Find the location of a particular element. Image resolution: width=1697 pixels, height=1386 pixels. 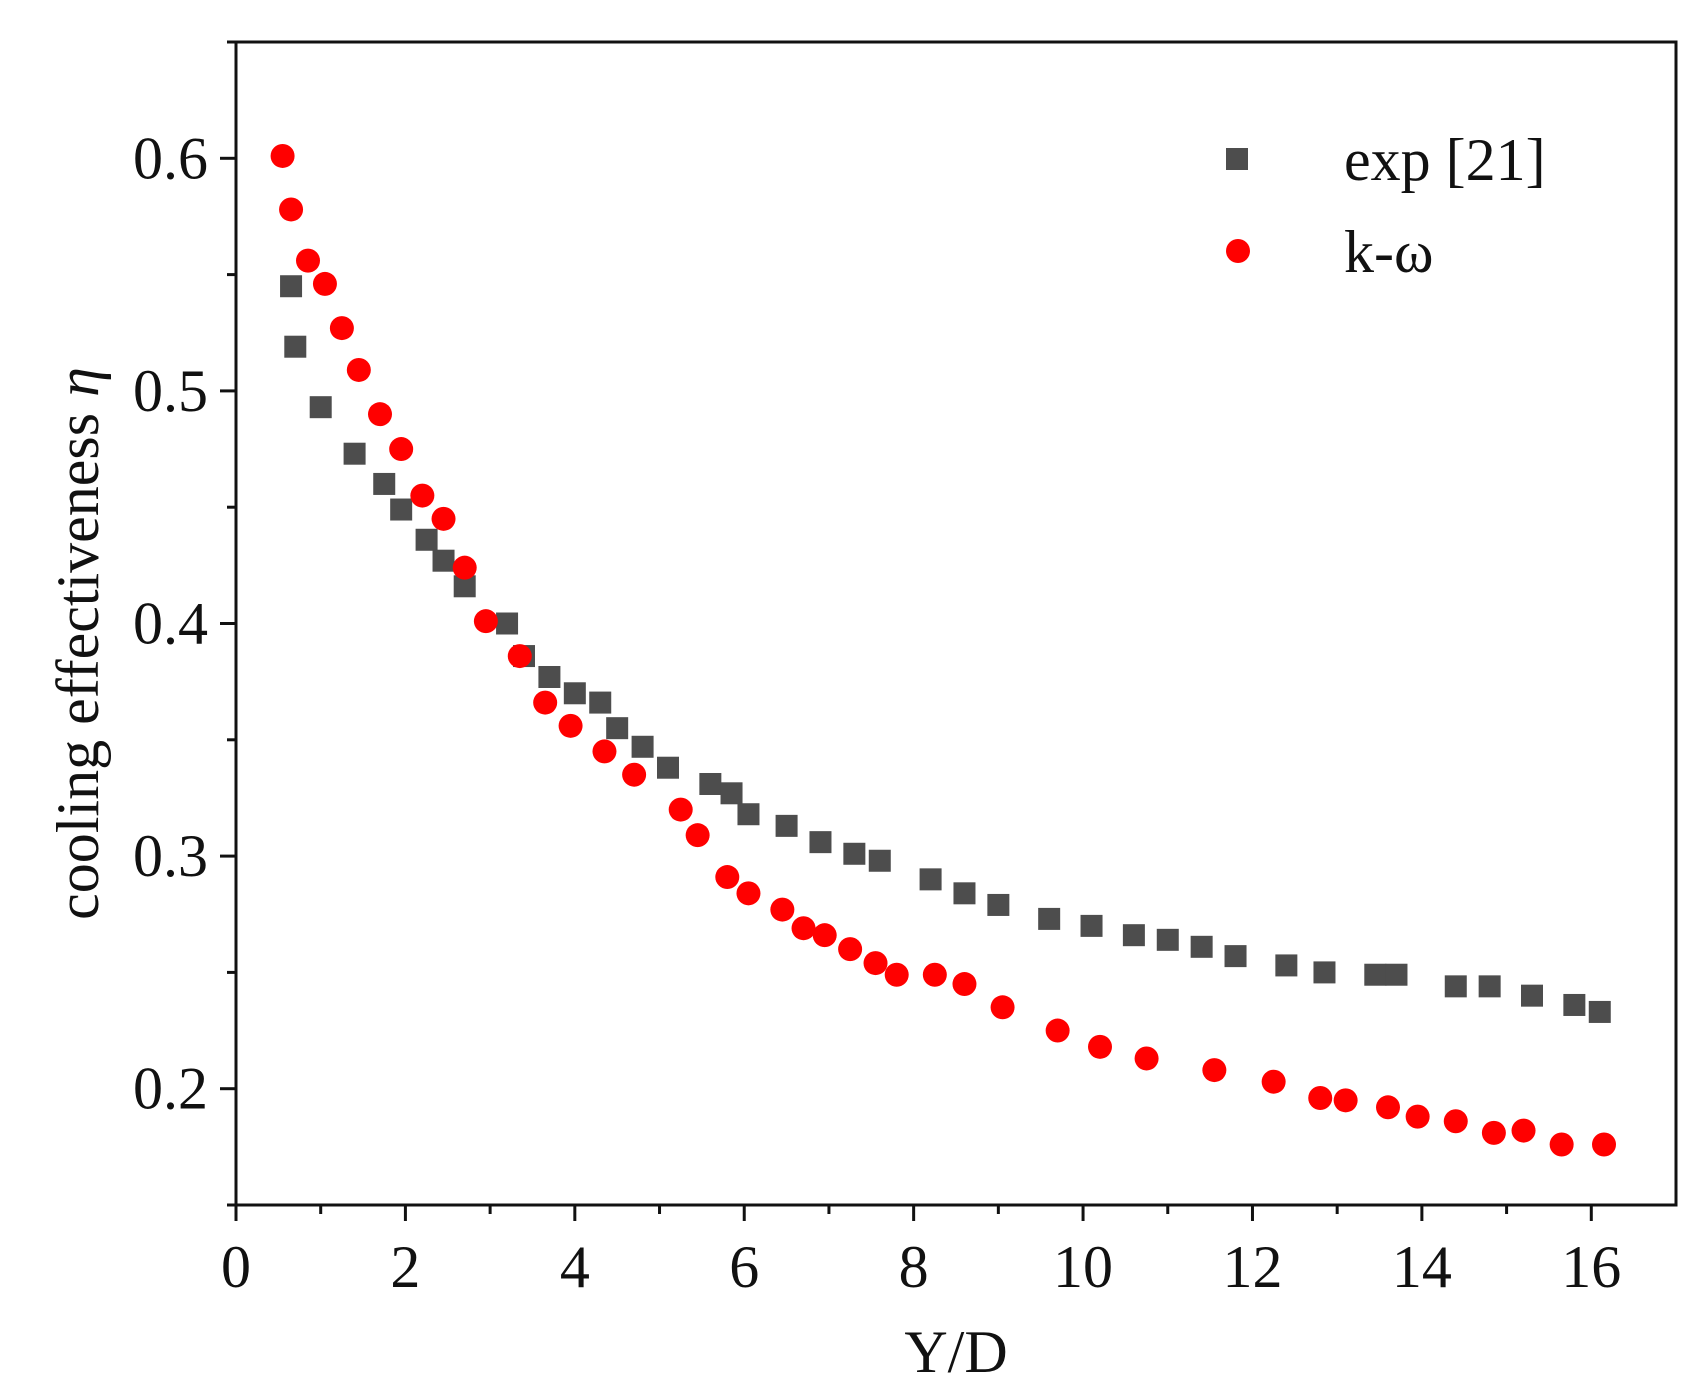

y-tick-label: 0.3 is located at coordinates (170, 856).